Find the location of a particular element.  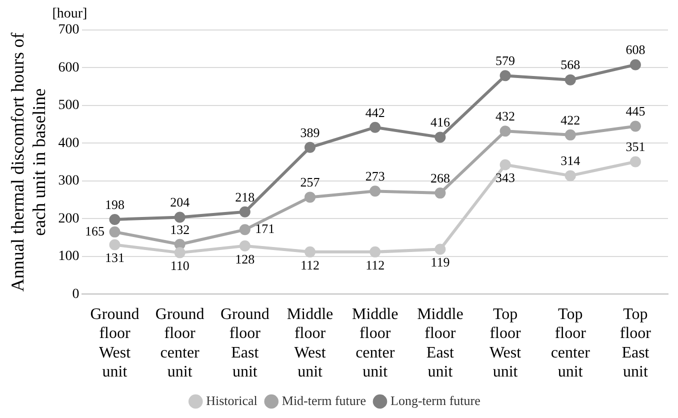

y-tick-label: 200 is located at coordinates (69, 218).